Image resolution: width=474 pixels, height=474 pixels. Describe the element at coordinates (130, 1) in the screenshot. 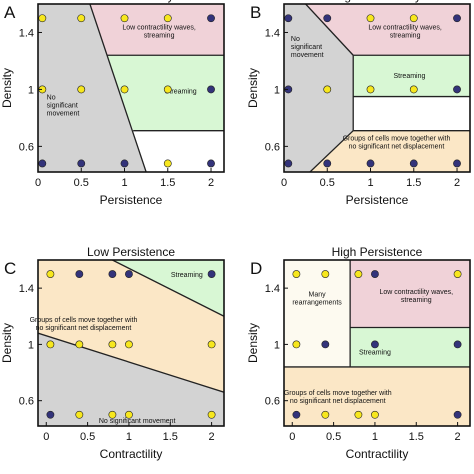

I see `chart-title: Low contractility` at that location.